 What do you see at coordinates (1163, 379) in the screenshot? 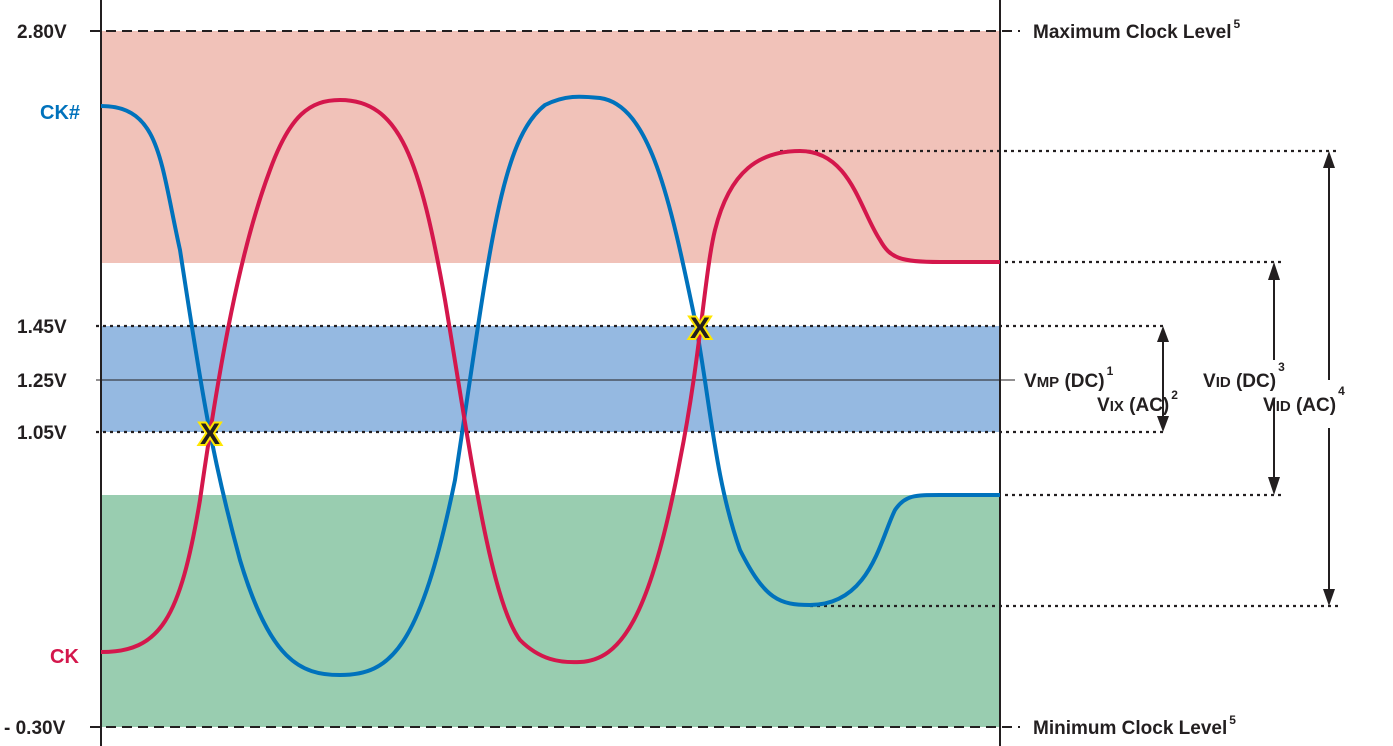
I see `vix-ac-arrow` at bounding box center [1163, 379].